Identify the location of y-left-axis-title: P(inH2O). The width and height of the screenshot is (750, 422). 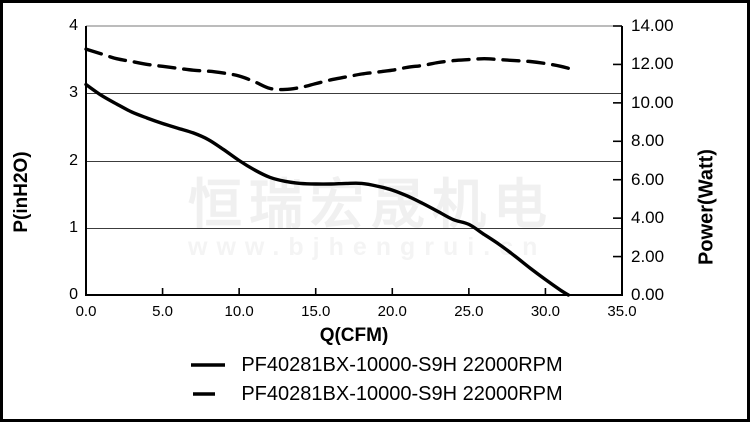
(21, 192).